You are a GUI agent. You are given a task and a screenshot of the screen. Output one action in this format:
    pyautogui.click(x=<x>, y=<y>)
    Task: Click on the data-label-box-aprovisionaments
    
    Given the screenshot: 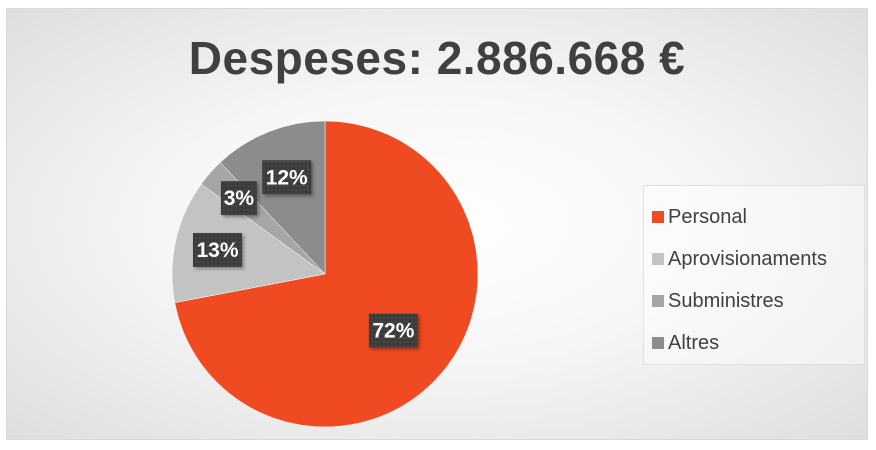 What is the action you would take?
    pyautogui.click(x=217, y=249)
    